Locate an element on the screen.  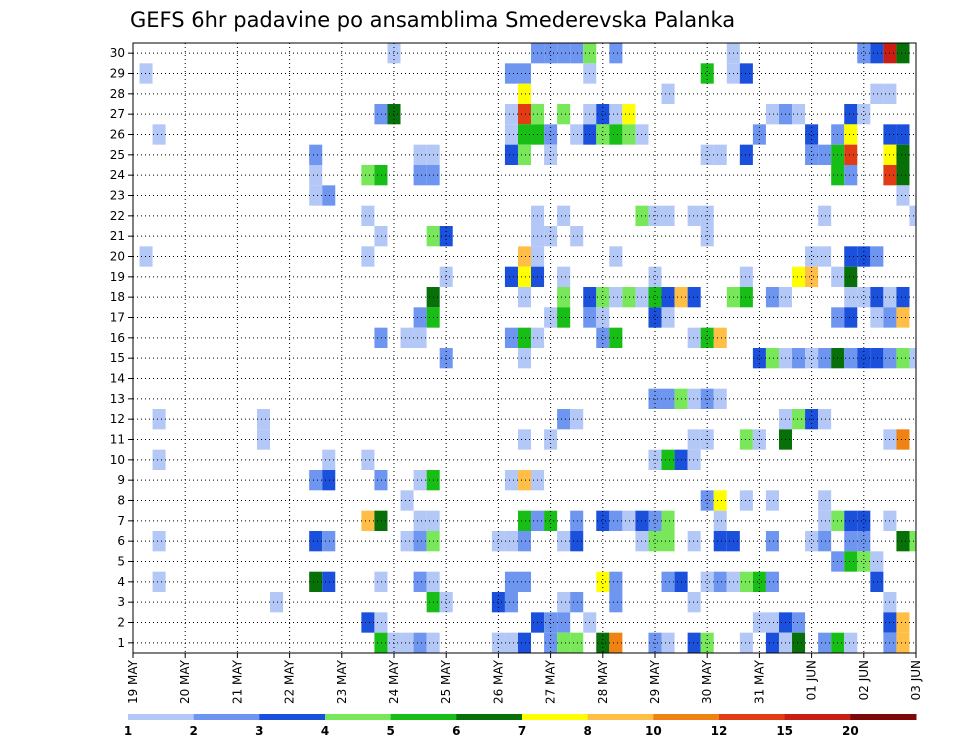
x-tick-label: 20 MAY is located at coordinates (185, 681).